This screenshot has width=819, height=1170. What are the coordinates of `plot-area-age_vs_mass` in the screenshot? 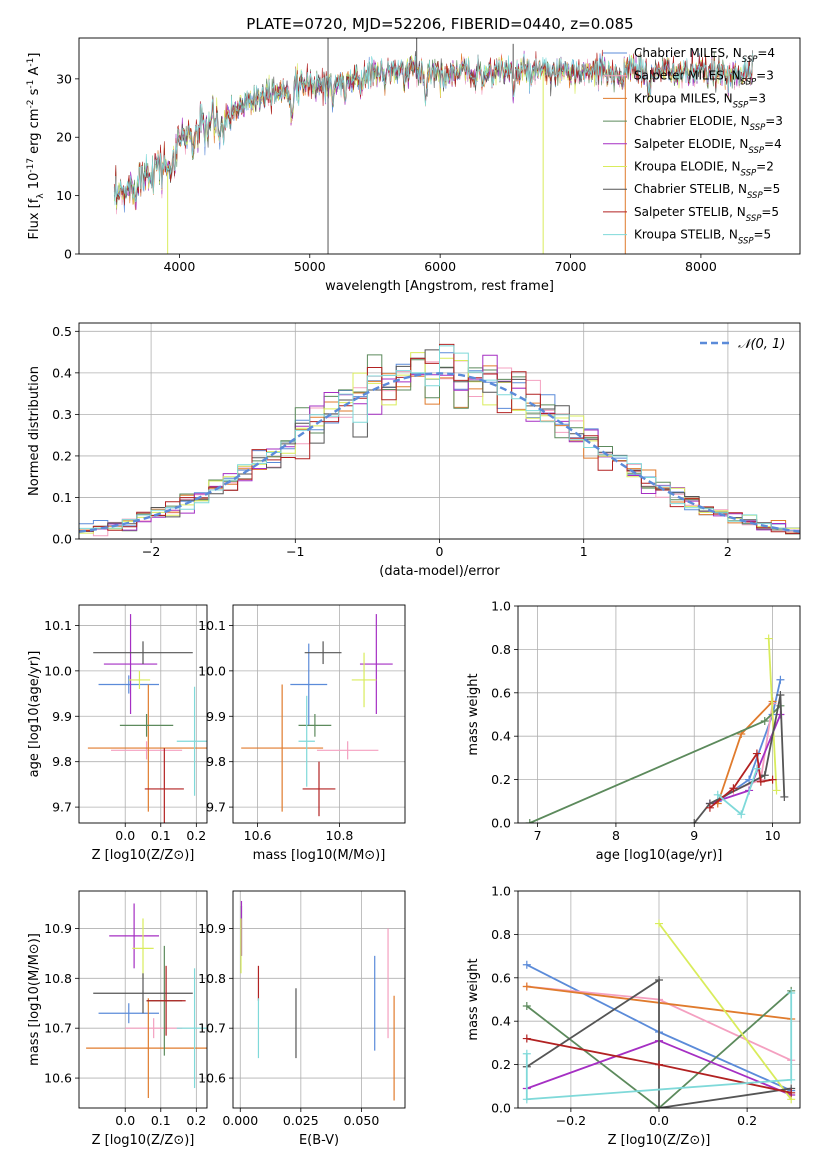 It's located at (317, 715).